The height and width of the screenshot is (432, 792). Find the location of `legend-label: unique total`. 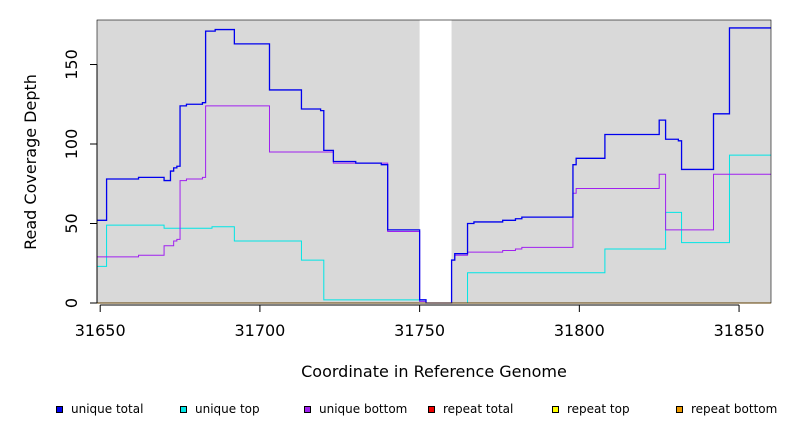

legend-label: unique total is located at coordinates (107, 409).